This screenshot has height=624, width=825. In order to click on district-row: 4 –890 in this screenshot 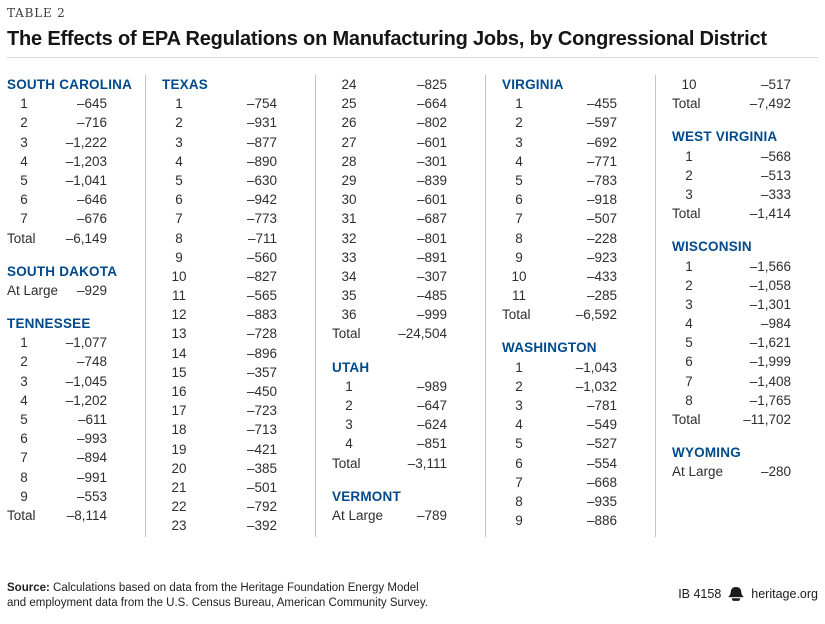, I will do `click(219, 161)`.